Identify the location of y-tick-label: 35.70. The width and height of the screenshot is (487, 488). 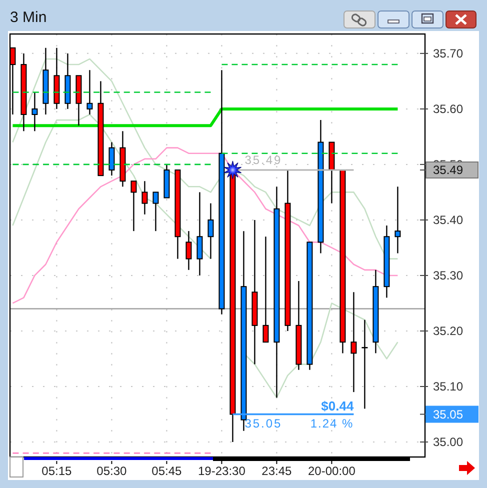
(448, 53).